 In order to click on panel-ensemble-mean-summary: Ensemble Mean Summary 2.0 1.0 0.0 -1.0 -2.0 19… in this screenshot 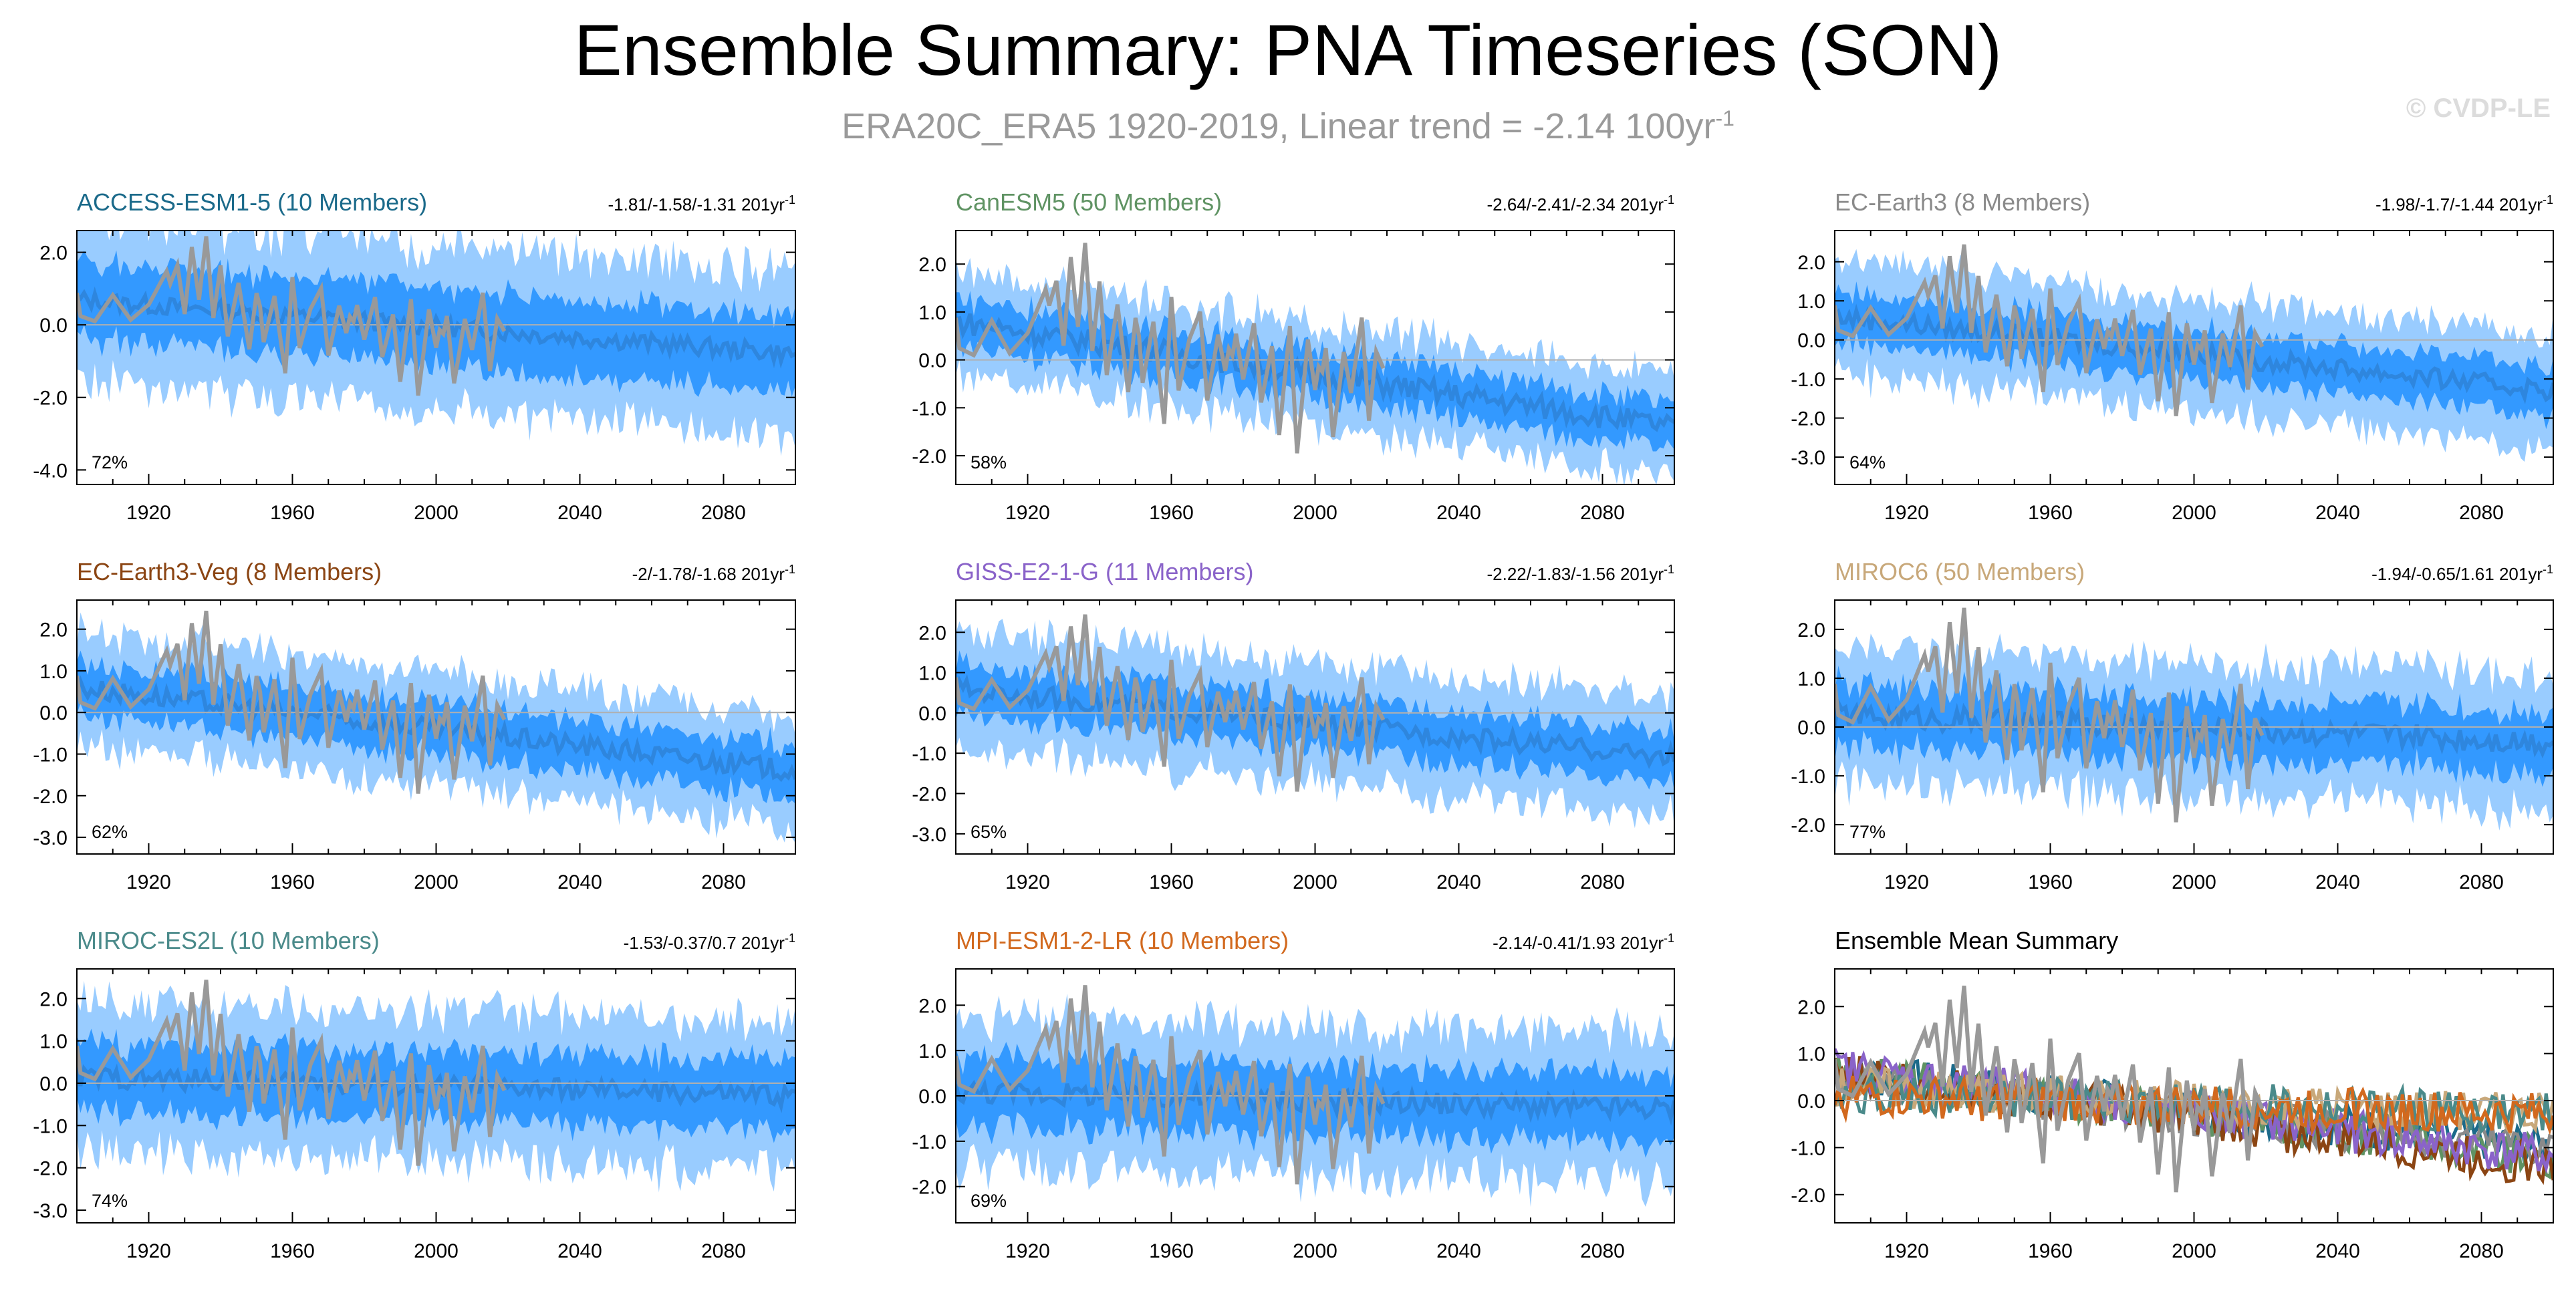, I will do `click(2172, 1094)`.